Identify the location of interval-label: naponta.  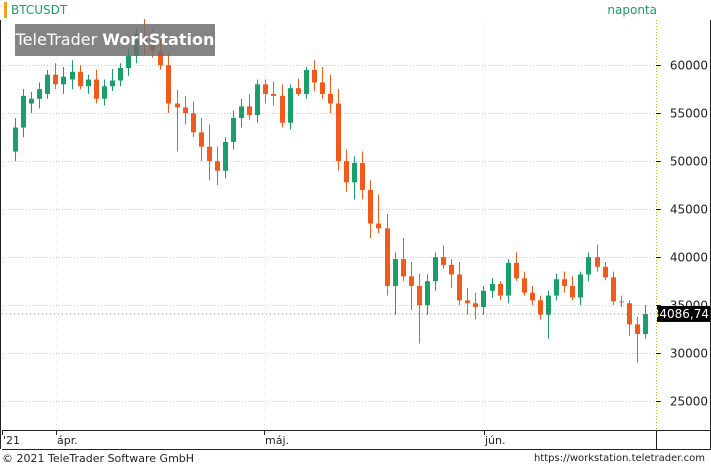
(632, 10).